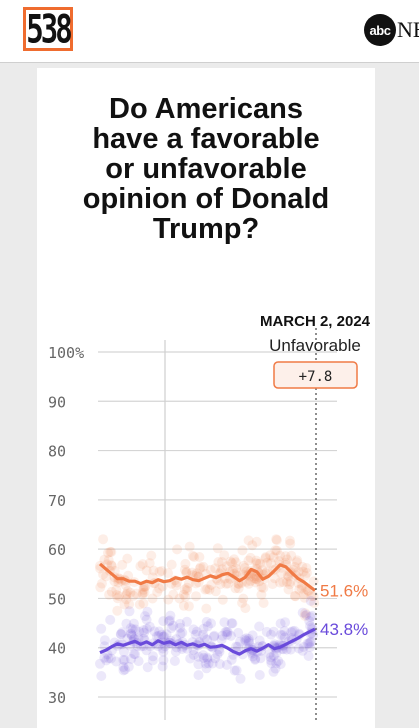 Image resolution: width=419 pixels, height=728 pixels. I want to click on title-line: opinion of Donald, so click(206, 199).